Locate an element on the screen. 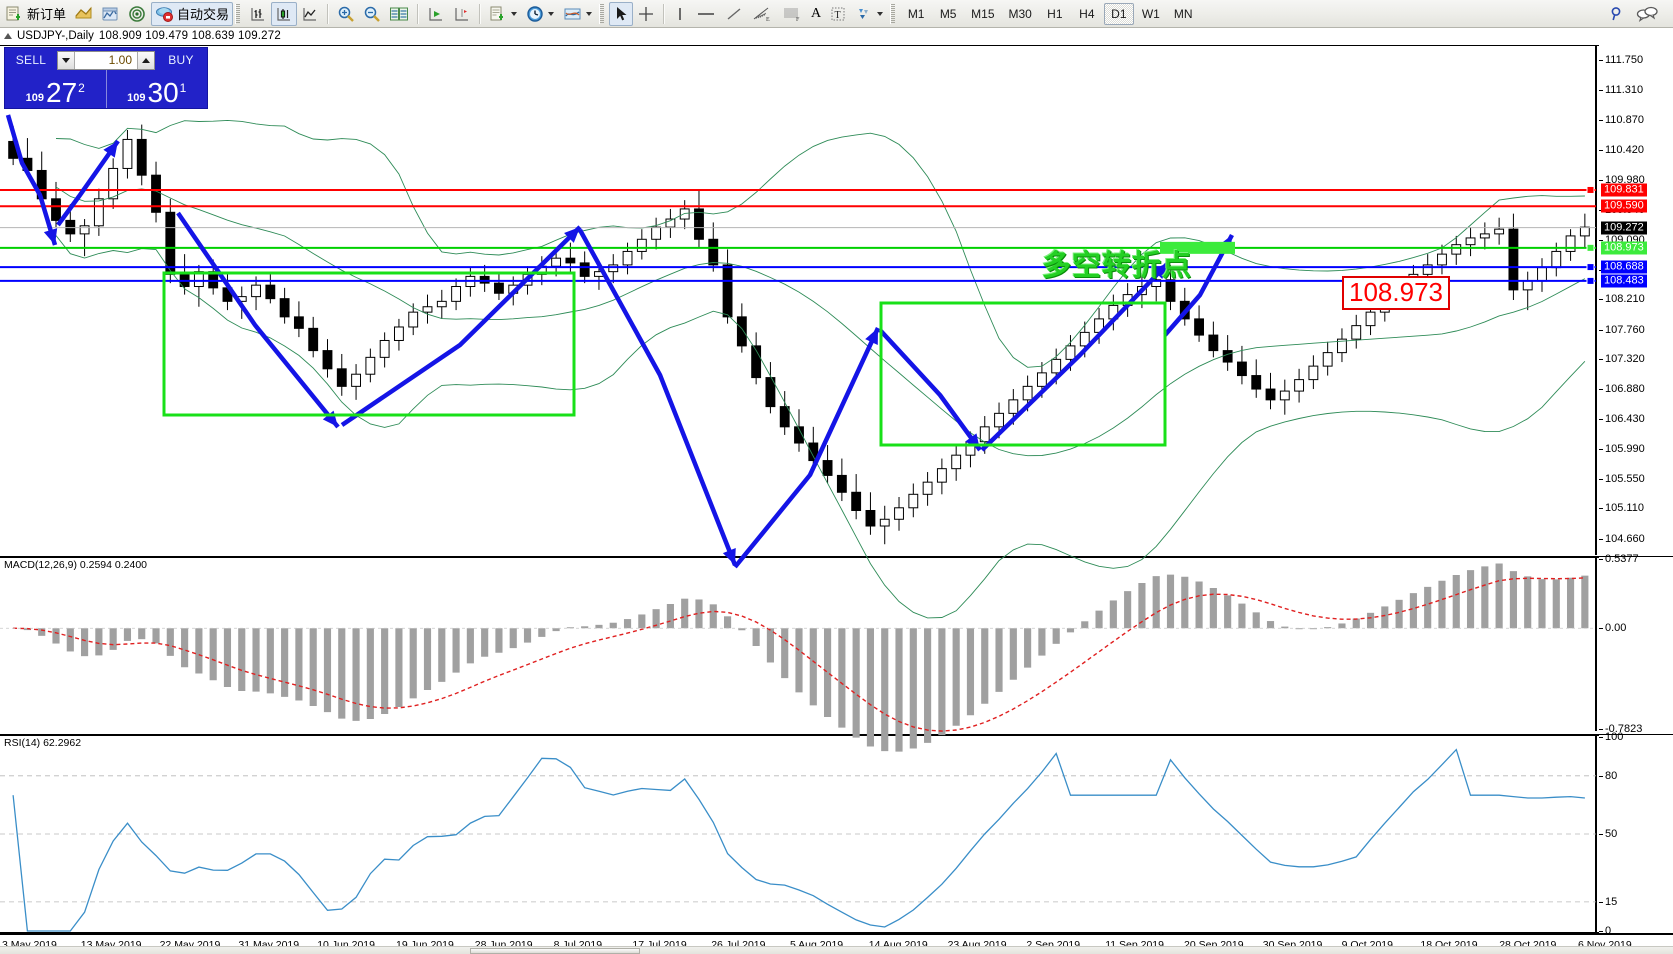 This screenshot has width=1673, height=954. timeframe-button-h1: H1 is located at coordinates (1055, 13).